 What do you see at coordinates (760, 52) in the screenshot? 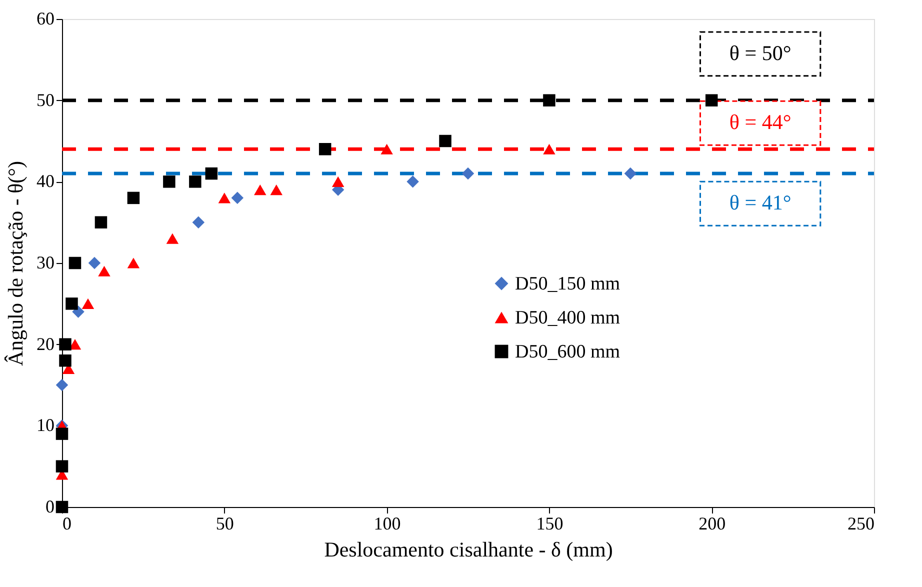
I see `ref-line-label: θ = 50°` at bounding box center [760, 52].